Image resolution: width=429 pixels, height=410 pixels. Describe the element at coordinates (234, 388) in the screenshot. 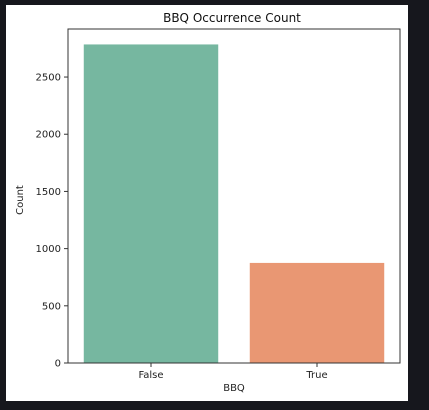

I see `x-axis-label: BBQ` at that location.